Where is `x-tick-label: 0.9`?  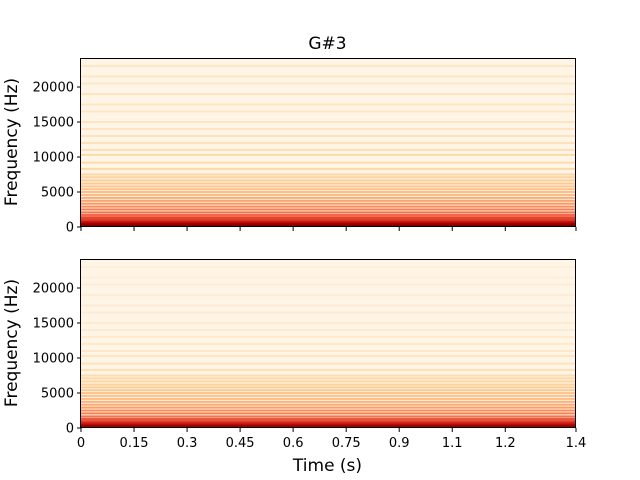
x-tick-label: 0.9 is located at coordinates (399, 443).